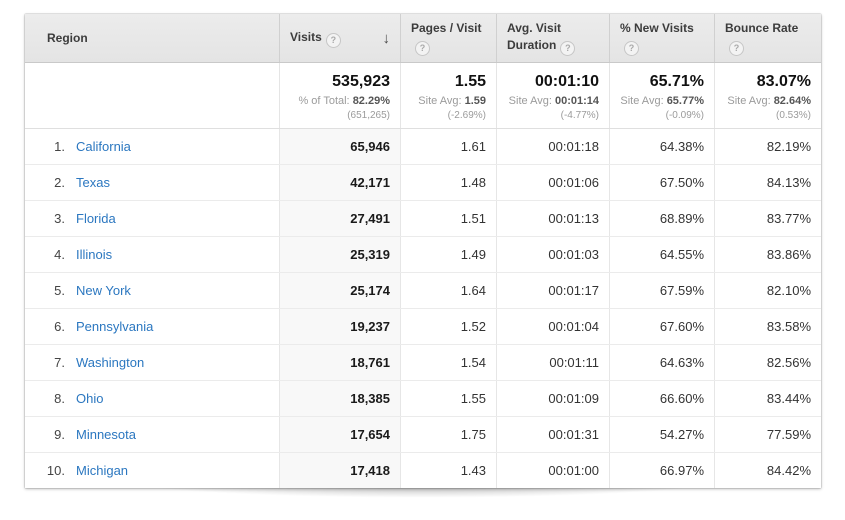  What do you see at coordinates (553, 326) in the screenshot?
I see `avg-visit-duration-value: 00:01:04` at bounding box center [553, 326].